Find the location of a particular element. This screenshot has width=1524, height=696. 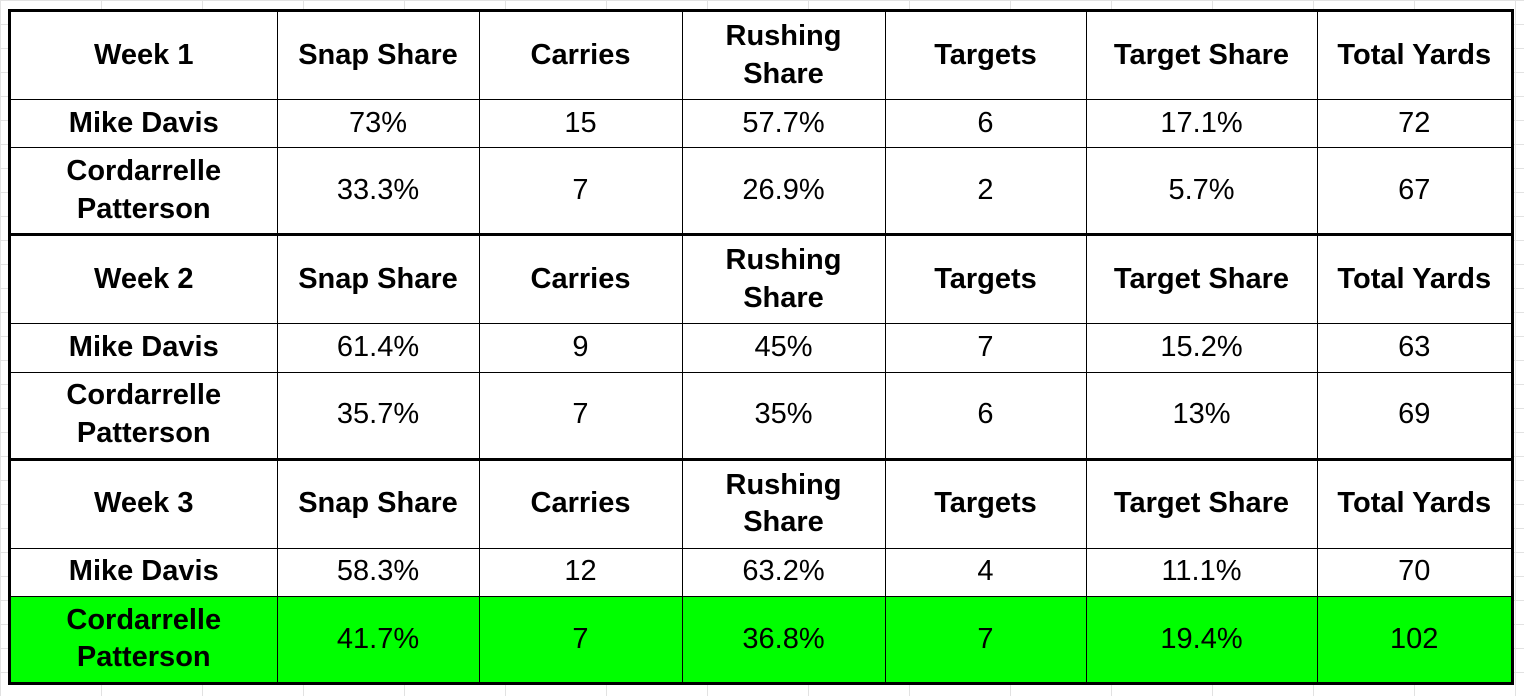

cell-snap-share: 35.7% is located at coordinates (378, 415).